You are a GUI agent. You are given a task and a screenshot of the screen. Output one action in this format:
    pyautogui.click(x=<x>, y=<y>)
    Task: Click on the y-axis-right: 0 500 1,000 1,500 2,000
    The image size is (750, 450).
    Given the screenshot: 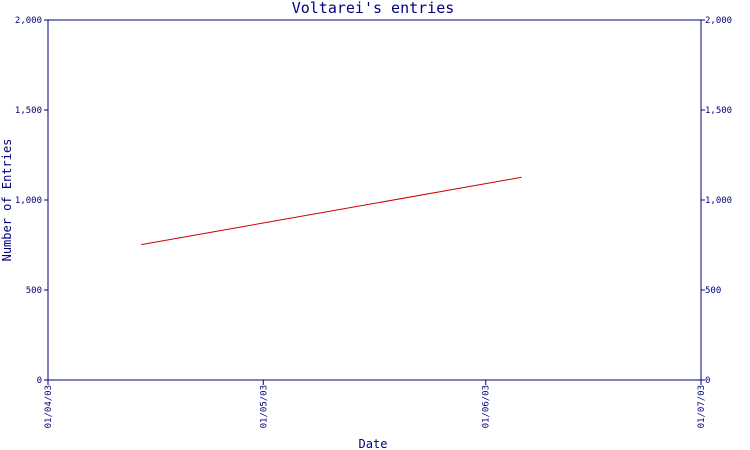 What is the action you would take?
    pyautogui.click(x=716, y=201)
    